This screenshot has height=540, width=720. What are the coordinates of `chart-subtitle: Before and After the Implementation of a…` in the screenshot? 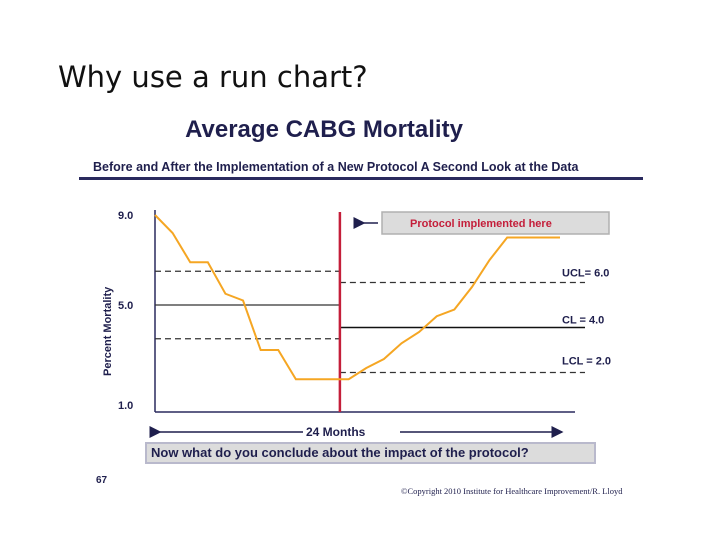 It's located at (336, 167).